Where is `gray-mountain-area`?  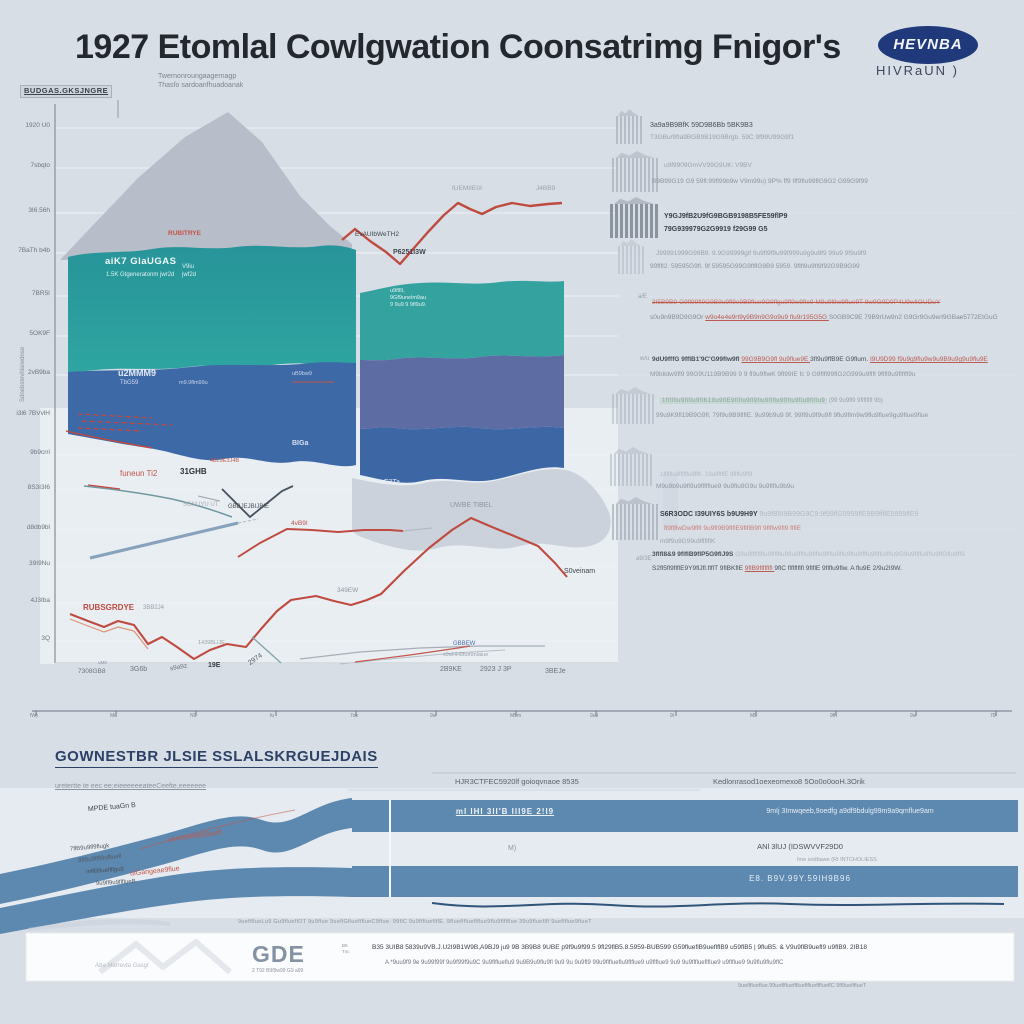
gray-mountain-area is located at coordinates (206, 186).